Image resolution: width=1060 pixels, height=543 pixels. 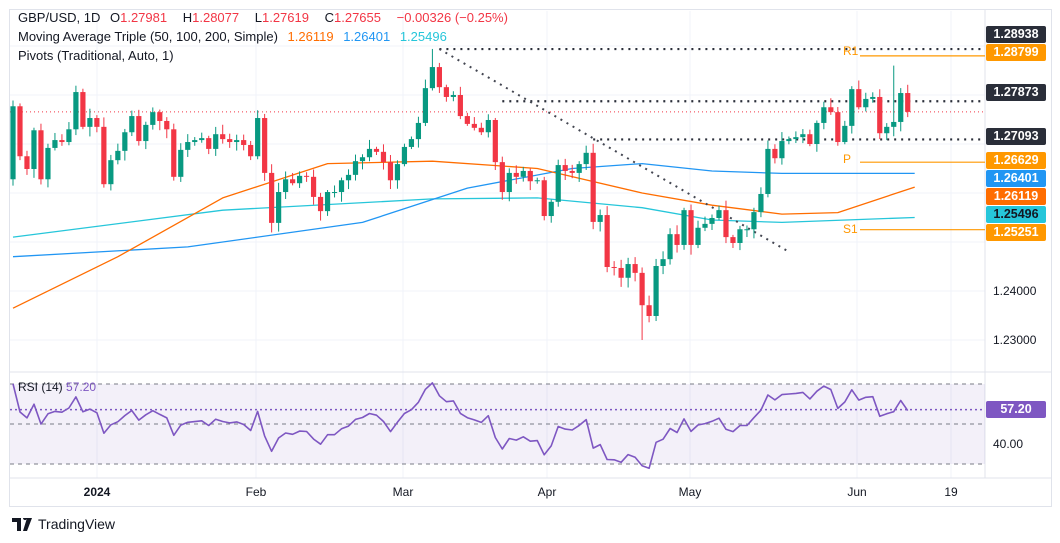 I want to click on rsi-legend: RSI (14) 57.20, so click(x=57, y=387).